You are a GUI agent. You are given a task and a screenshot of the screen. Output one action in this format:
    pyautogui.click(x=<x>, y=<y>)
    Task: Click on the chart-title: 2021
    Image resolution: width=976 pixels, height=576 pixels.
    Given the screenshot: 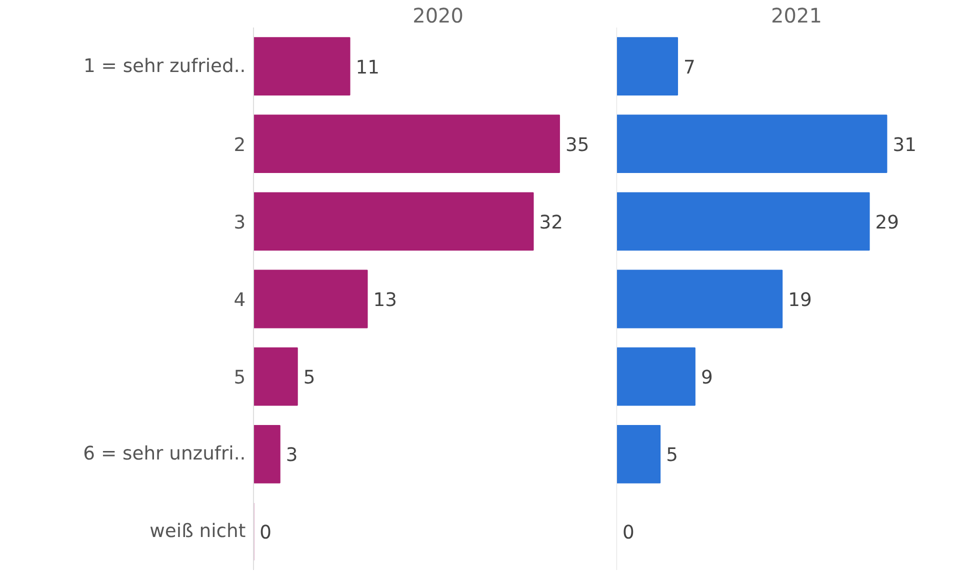 What is the action you would take?
    pyautogui.click(x=796, y=16)
    